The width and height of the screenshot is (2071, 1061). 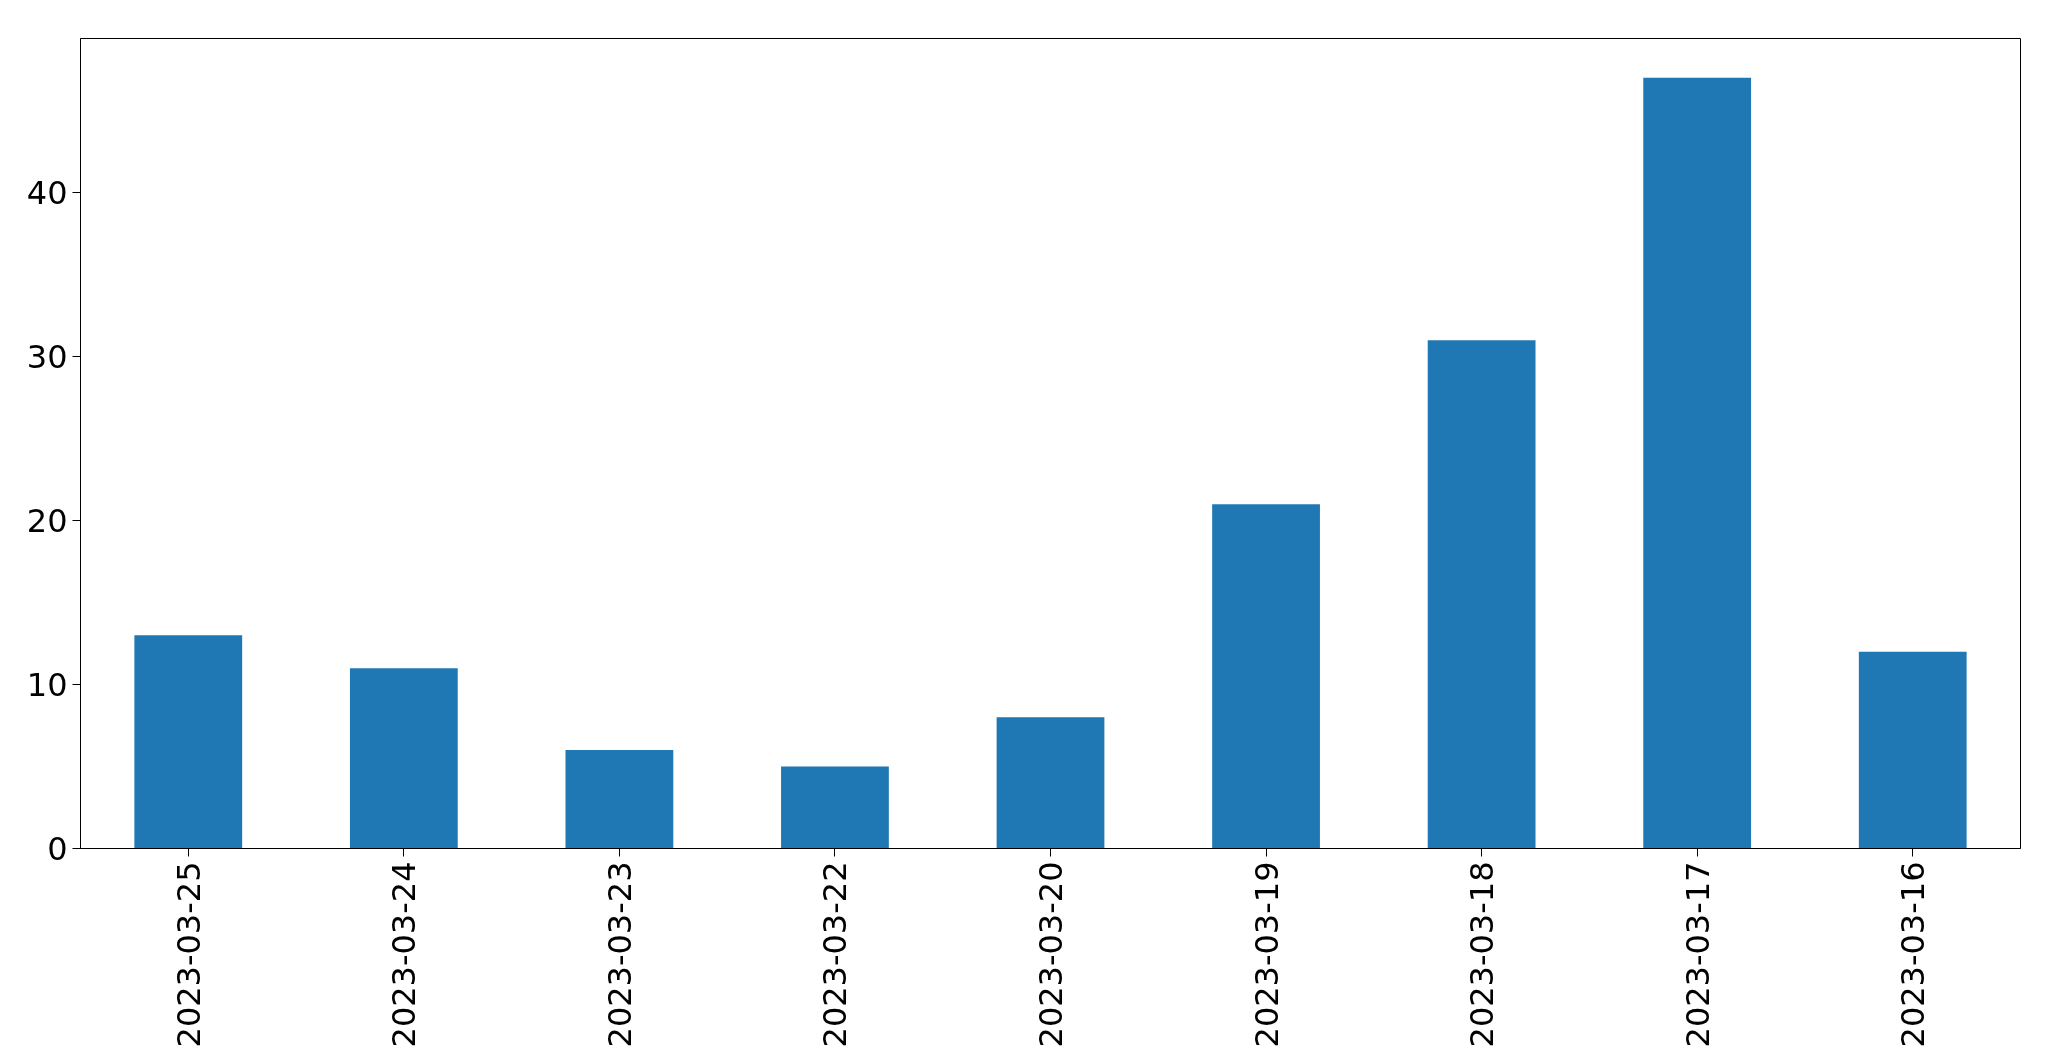 What do you see at coordinates (47, 193) in the screenshot?
I see `y-tick-label: 40` at bounding box center [47, 193].